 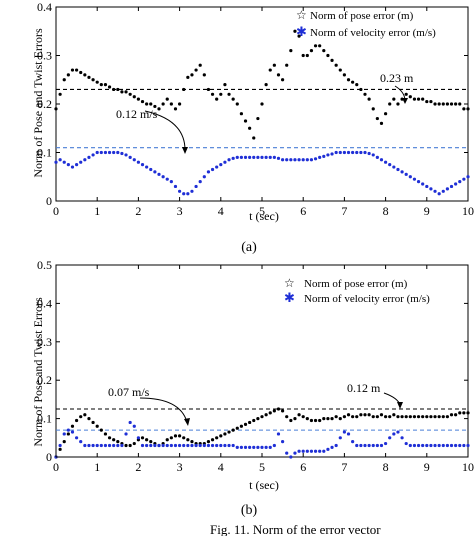 I want to click on caption-a: (a), so click(x=249, y=247).